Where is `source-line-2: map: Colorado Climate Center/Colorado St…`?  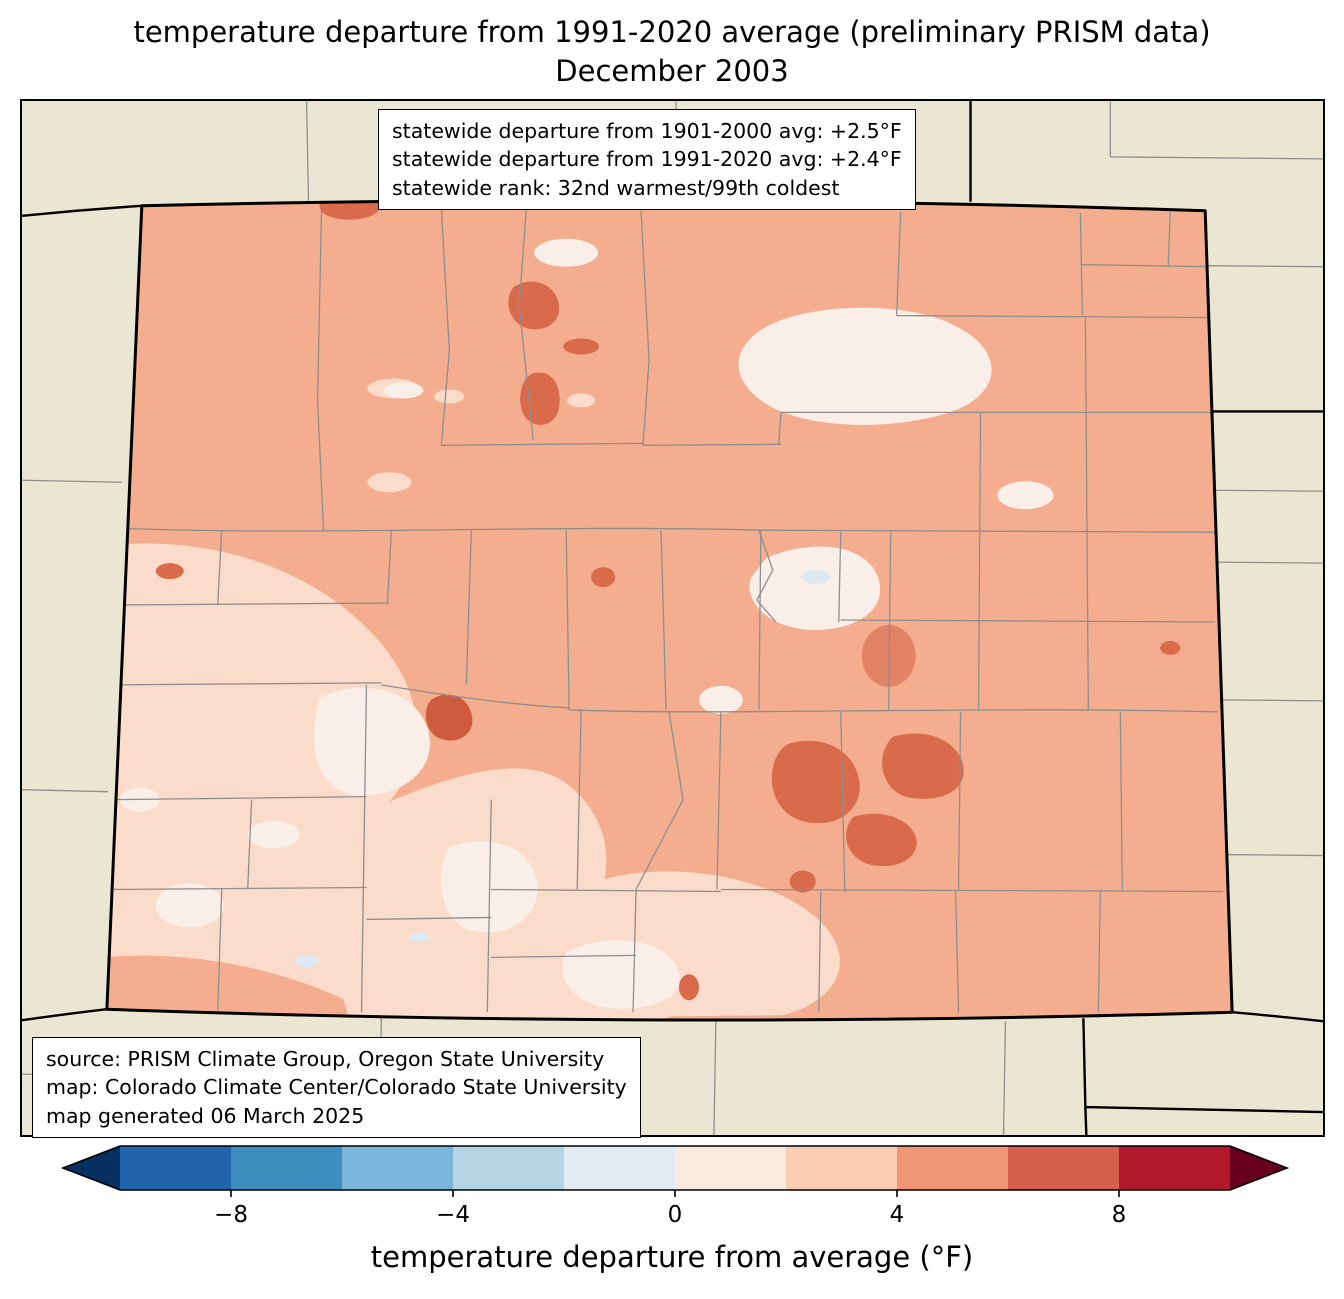 source-line-2: map: Colorado Climate Center/Colorado St… is located at coordinates (336, 1087).